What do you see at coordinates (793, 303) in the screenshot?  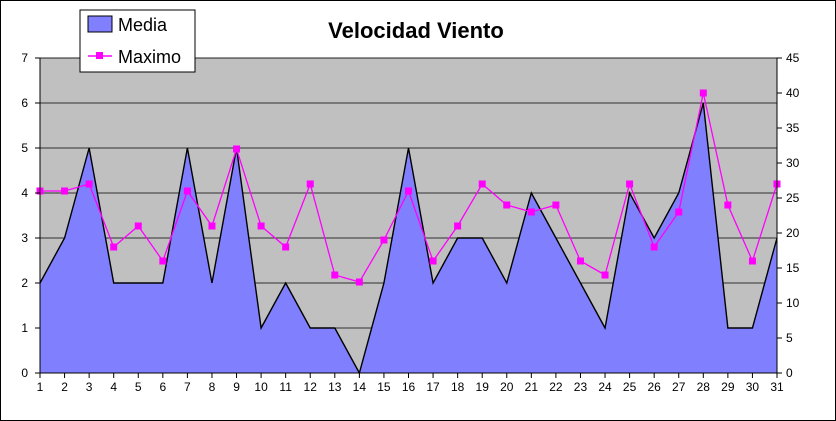 I see `y2-tick-label-10: 10` at bounding box center [793, 303].